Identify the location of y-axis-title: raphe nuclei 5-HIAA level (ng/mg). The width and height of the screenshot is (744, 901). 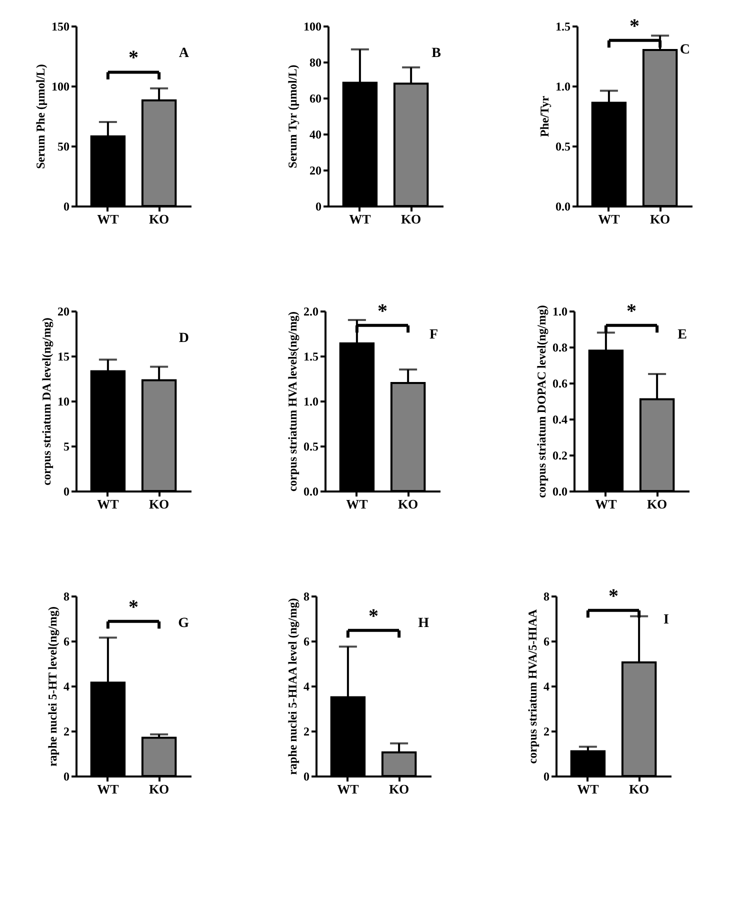
(293, 686).